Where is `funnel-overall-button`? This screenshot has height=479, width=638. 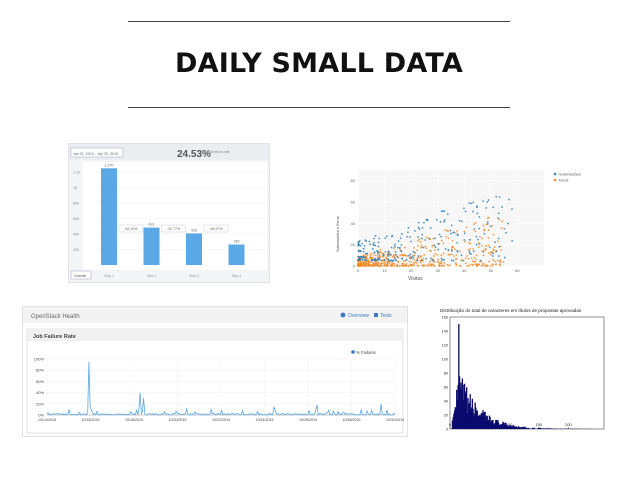 funnel-overall-button is located at coordinates (81, 275).